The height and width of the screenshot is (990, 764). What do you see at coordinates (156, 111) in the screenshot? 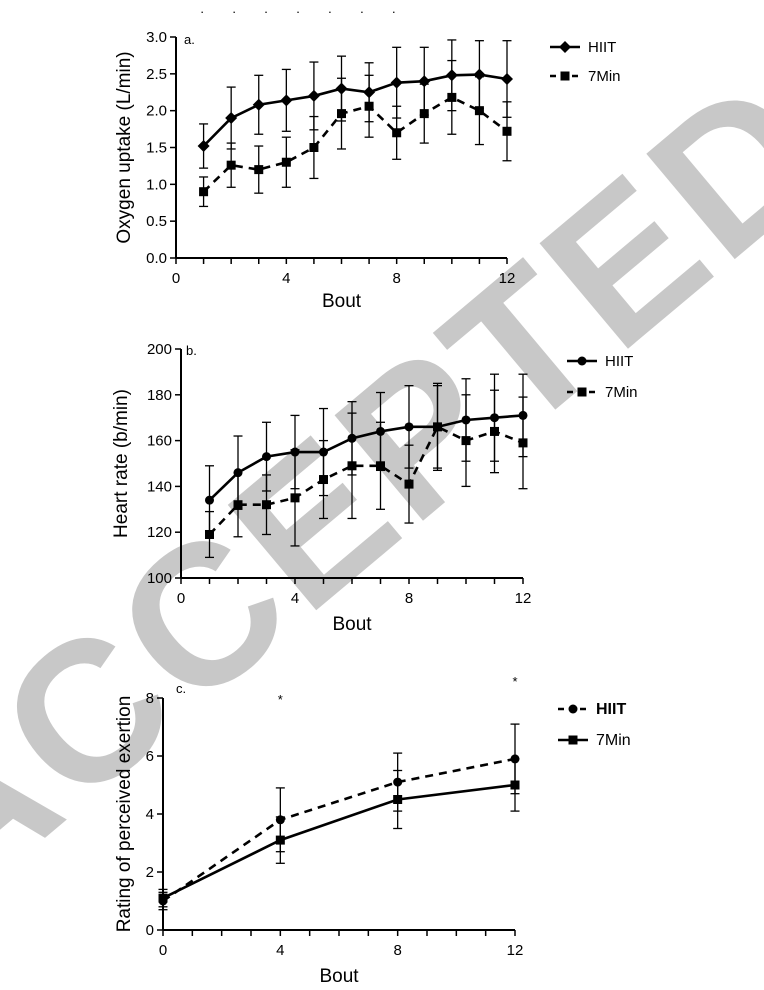
I see `y-tick-label: 2.0` at bounding box center [156, 111].